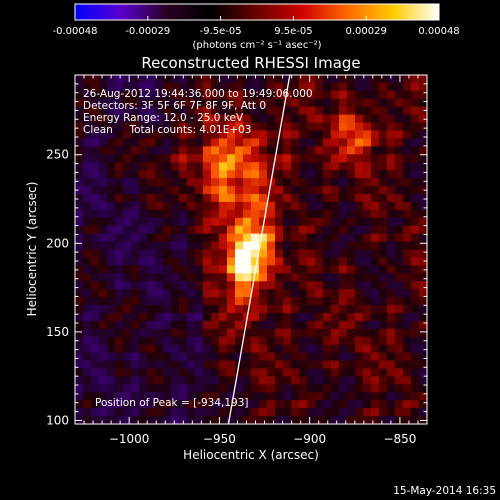  Describe the element at coordinates (163, 118) in the screenshot. I see `annotation-energy-range: Energy Range: 12.0 - 25.0 keV` at that location.